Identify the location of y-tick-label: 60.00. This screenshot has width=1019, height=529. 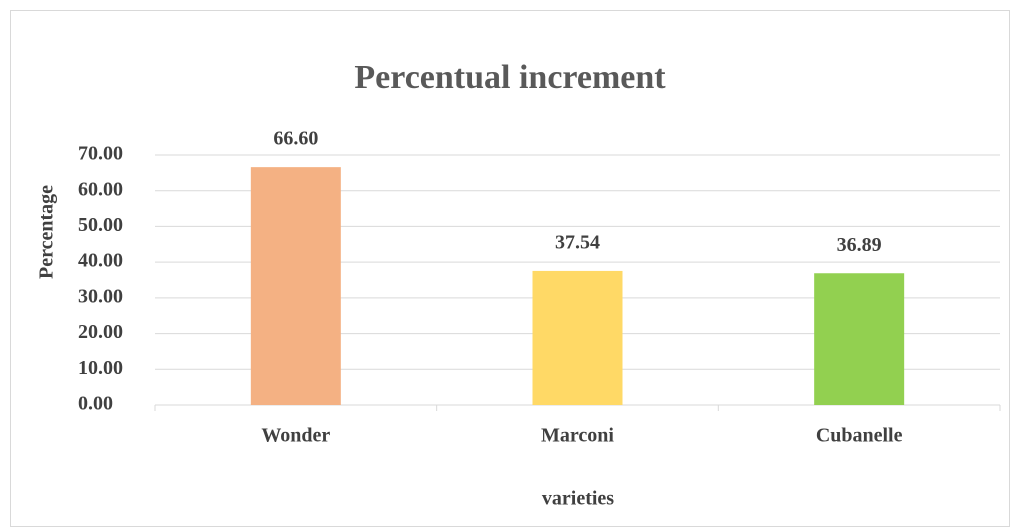
(100, 189).